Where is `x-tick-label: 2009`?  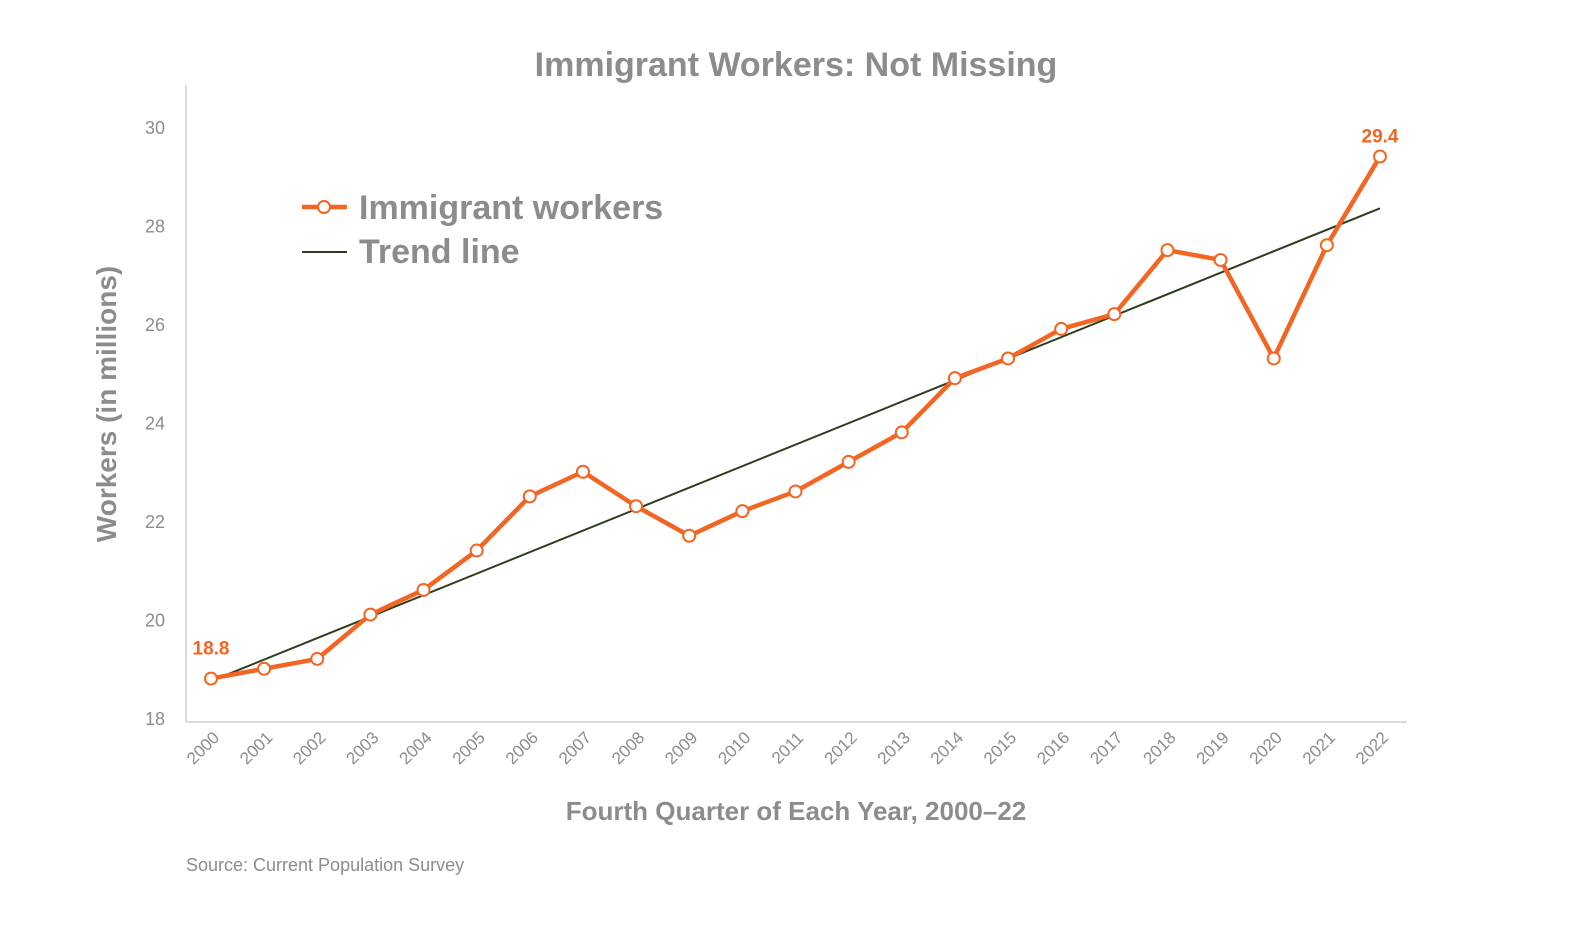 x-tick-label: 2009 is located at coordinates (681, 748).